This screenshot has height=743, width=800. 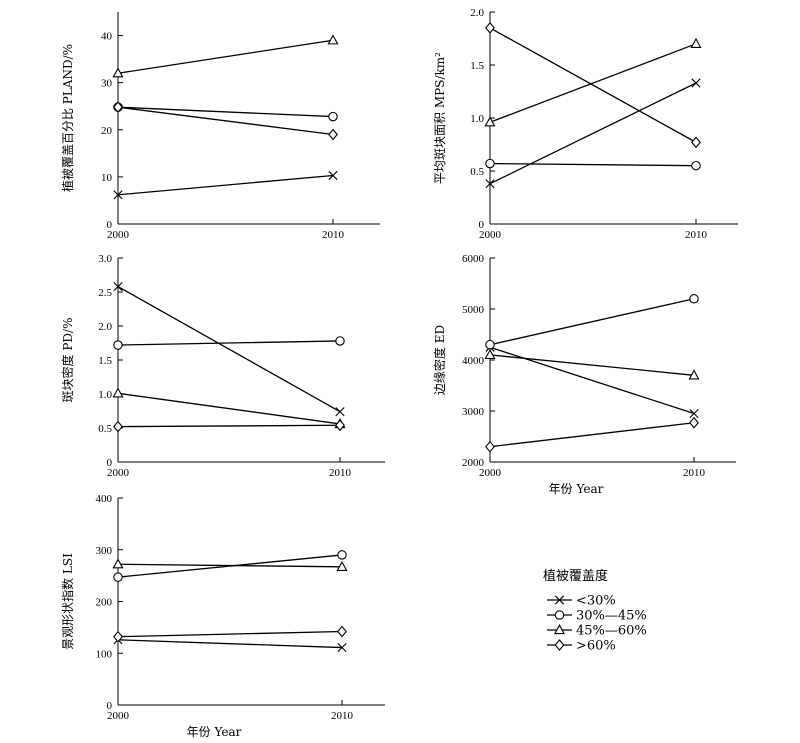 What do you see at coordinates (105, 361) in the screenshot?
I see `y-tick-label: 1.5` at bounding box center [105, 361].